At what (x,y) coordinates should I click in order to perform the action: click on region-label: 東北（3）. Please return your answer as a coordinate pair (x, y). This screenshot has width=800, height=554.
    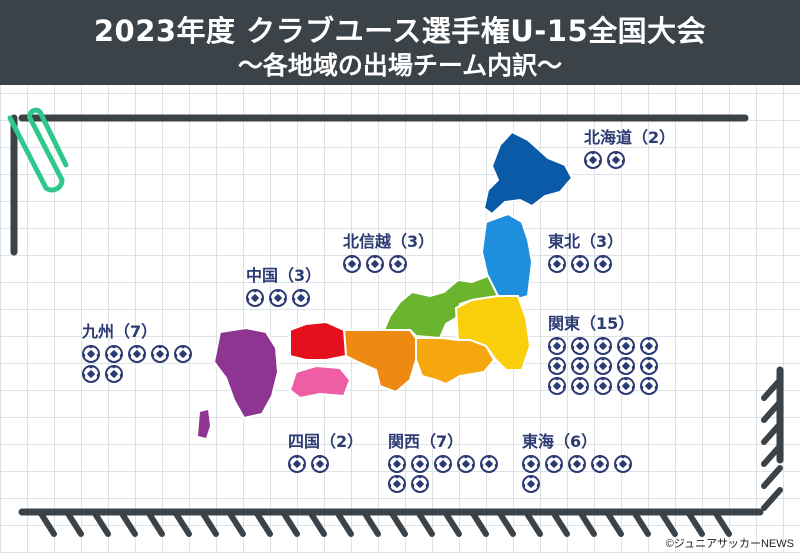
    Looking at the image, I should click on (586, 241).